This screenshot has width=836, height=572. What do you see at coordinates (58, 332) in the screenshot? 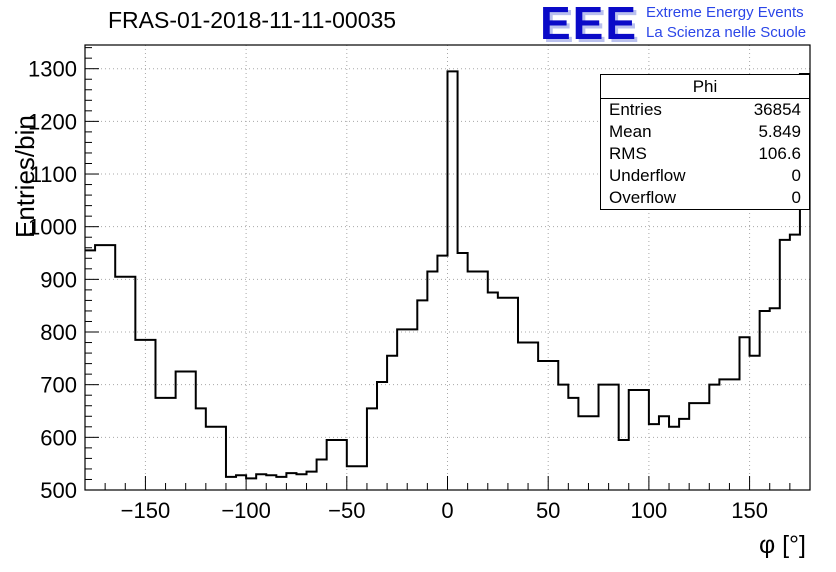
I see `svg-text: 800` at bounding box center [58, 332].